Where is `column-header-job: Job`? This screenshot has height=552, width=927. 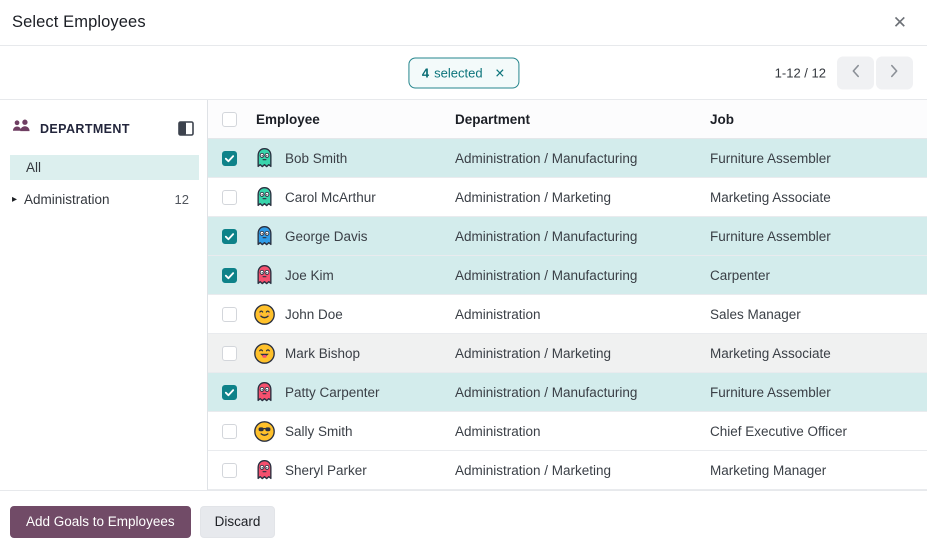 column-header-job: Job is located at coordinates (722, 119).